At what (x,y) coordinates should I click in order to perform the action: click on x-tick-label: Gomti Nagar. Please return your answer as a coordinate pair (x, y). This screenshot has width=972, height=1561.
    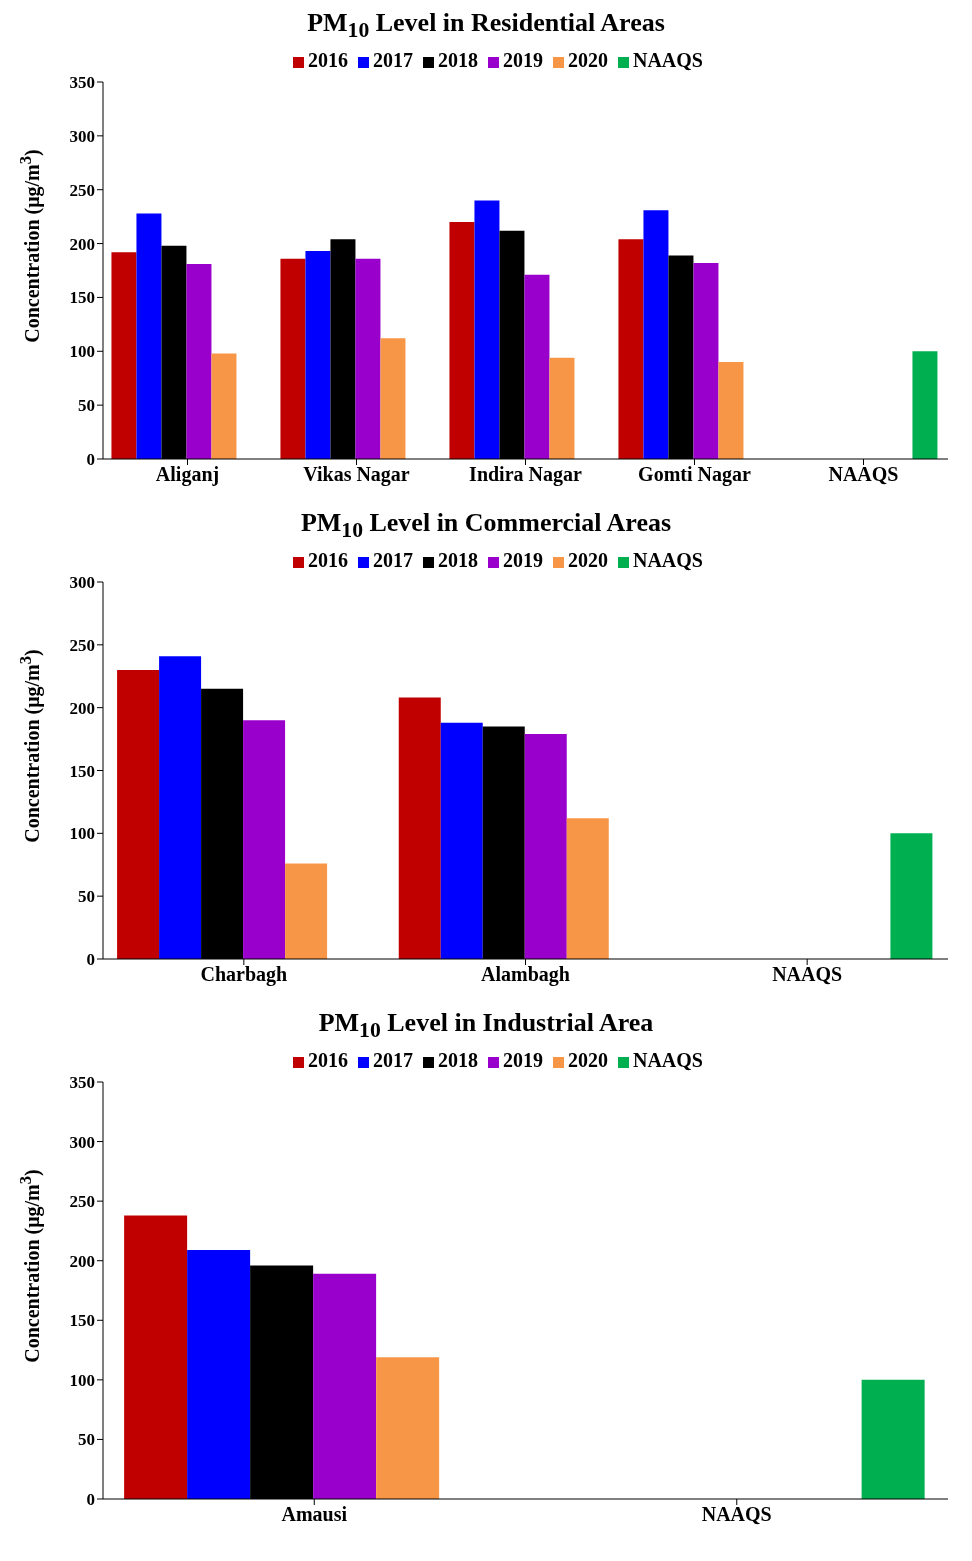
    Looking at the image, I should click on (694, 475).